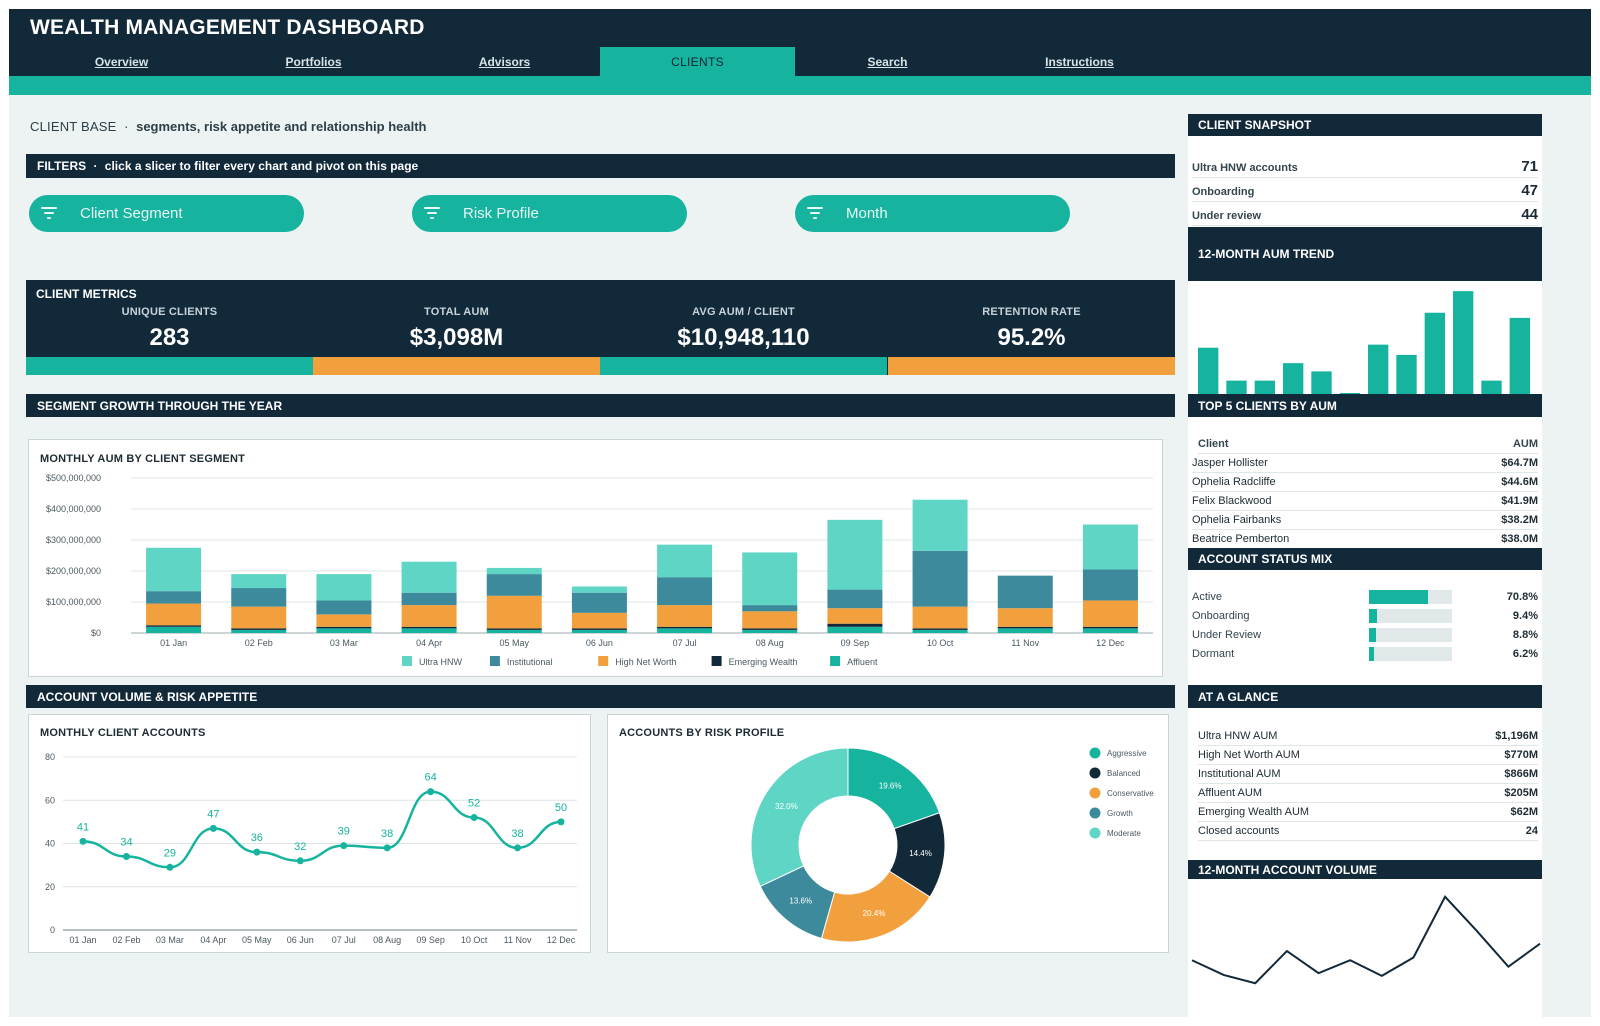 This screenshot has width=1600, height=1026. Describe the element at coordinates (62, 166) in the screenshot. I see `filters-title: FILTERS` at that location.